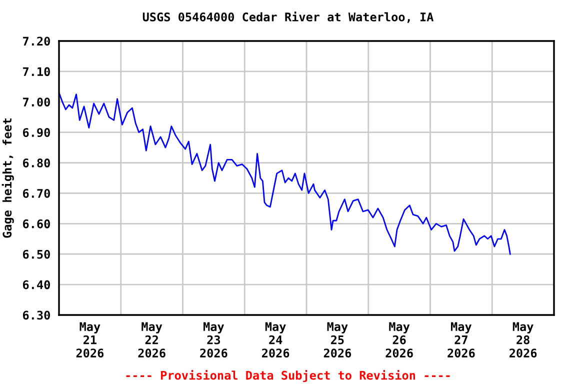 This screenshot has width=576, height=384. I want to click on y-tick-label: 7.00, so click(36, 102).